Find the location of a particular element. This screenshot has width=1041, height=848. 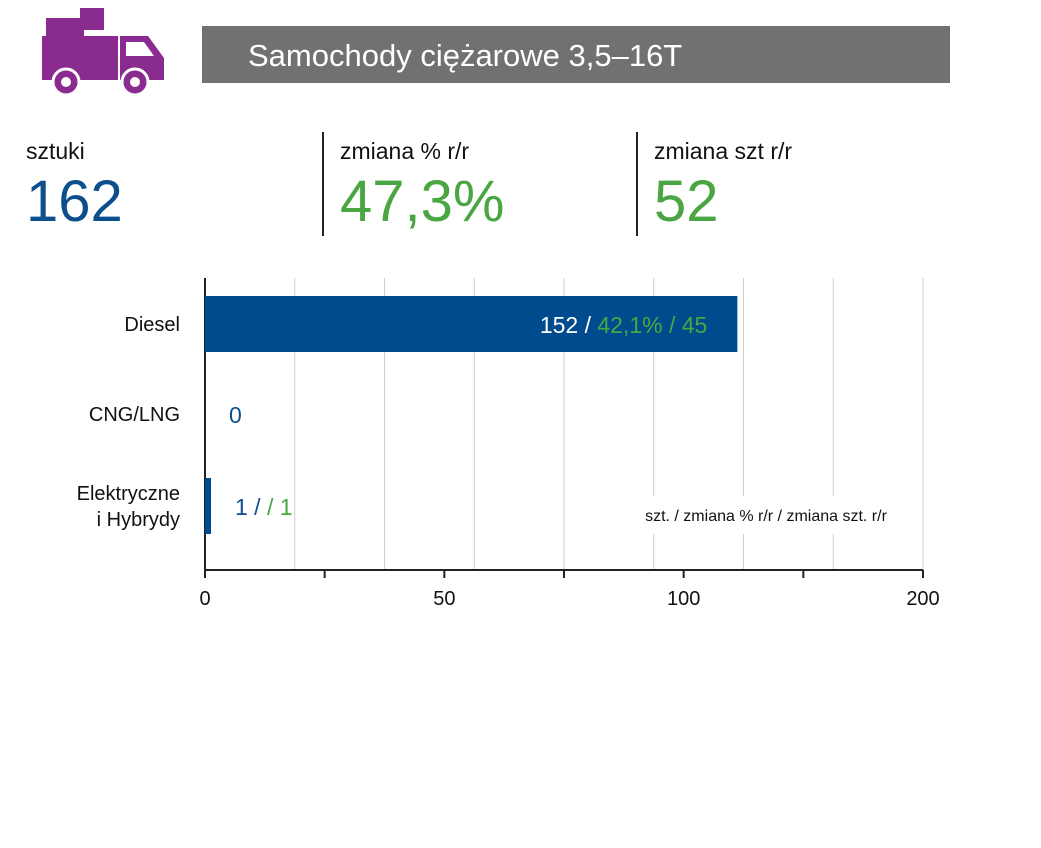

kpi-units: sztuki 162 is located at coordinates (166, 184).